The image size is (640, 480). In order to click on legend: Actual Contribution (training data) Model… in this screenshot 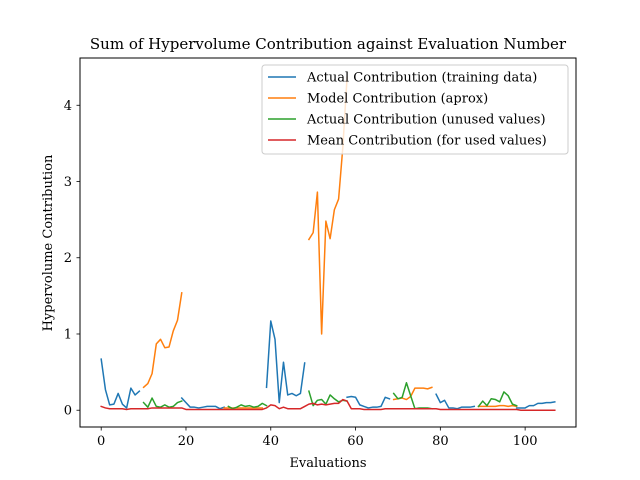, I will do `click(415, 109)`.